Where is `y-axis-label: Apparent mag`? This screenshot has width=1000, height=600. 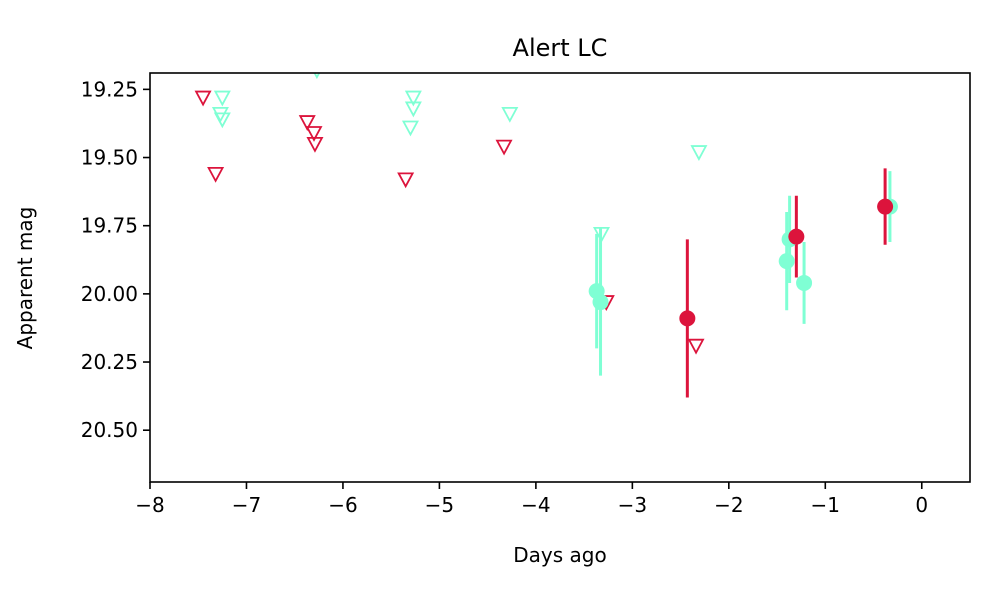
y-axis-label: Apparent mag is located at coordinates (25, 278).